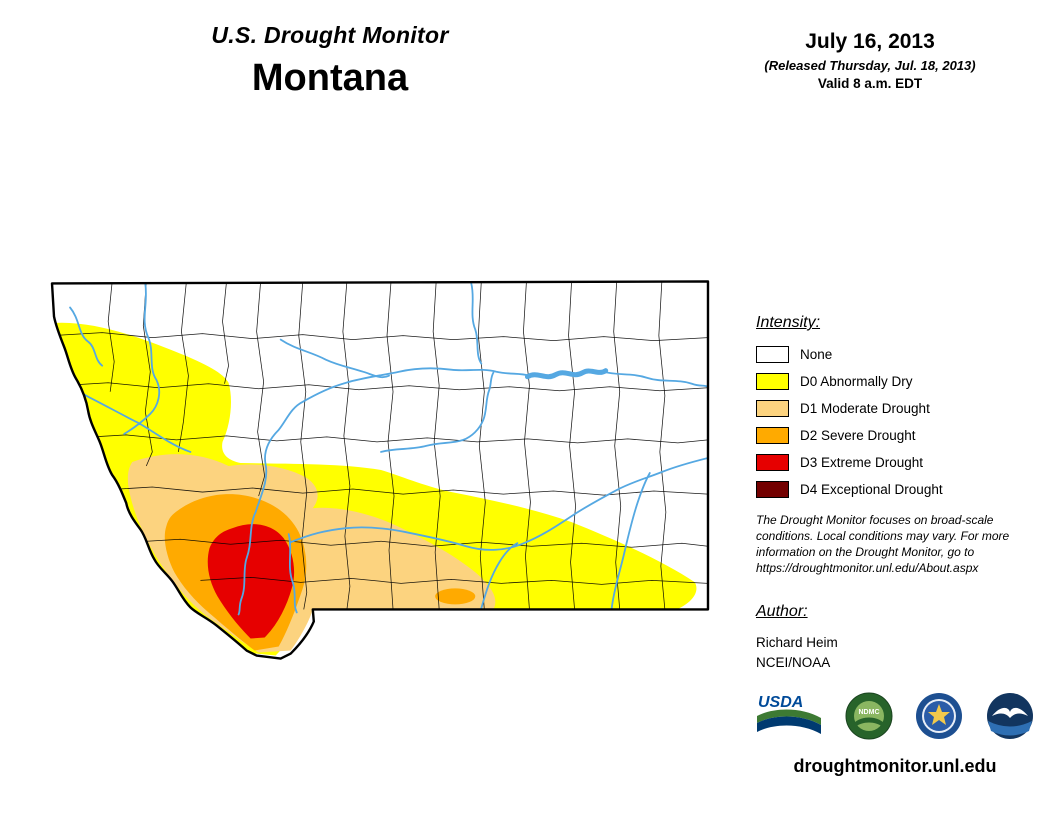  What do you see at coordinates (455, 596) in the screenshot?
I see `d2-severe-drought-spot` at bounding box center [455, 596].